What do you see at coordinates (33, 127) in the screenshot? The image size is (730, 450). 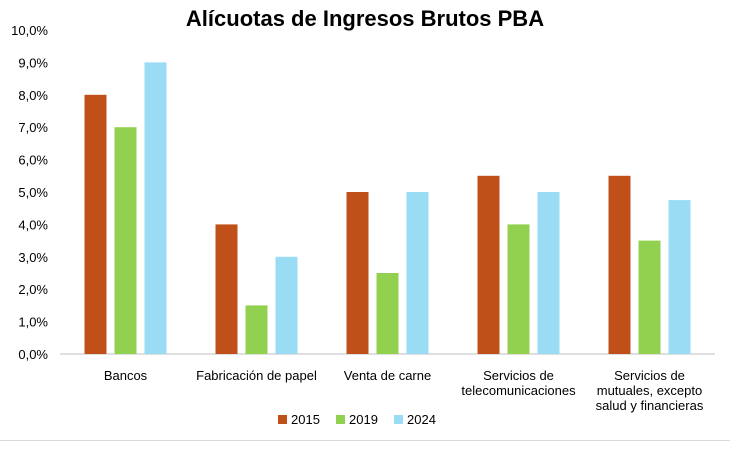 I see `y-tick-label: 7,0%` at bounding box center [33, 127].